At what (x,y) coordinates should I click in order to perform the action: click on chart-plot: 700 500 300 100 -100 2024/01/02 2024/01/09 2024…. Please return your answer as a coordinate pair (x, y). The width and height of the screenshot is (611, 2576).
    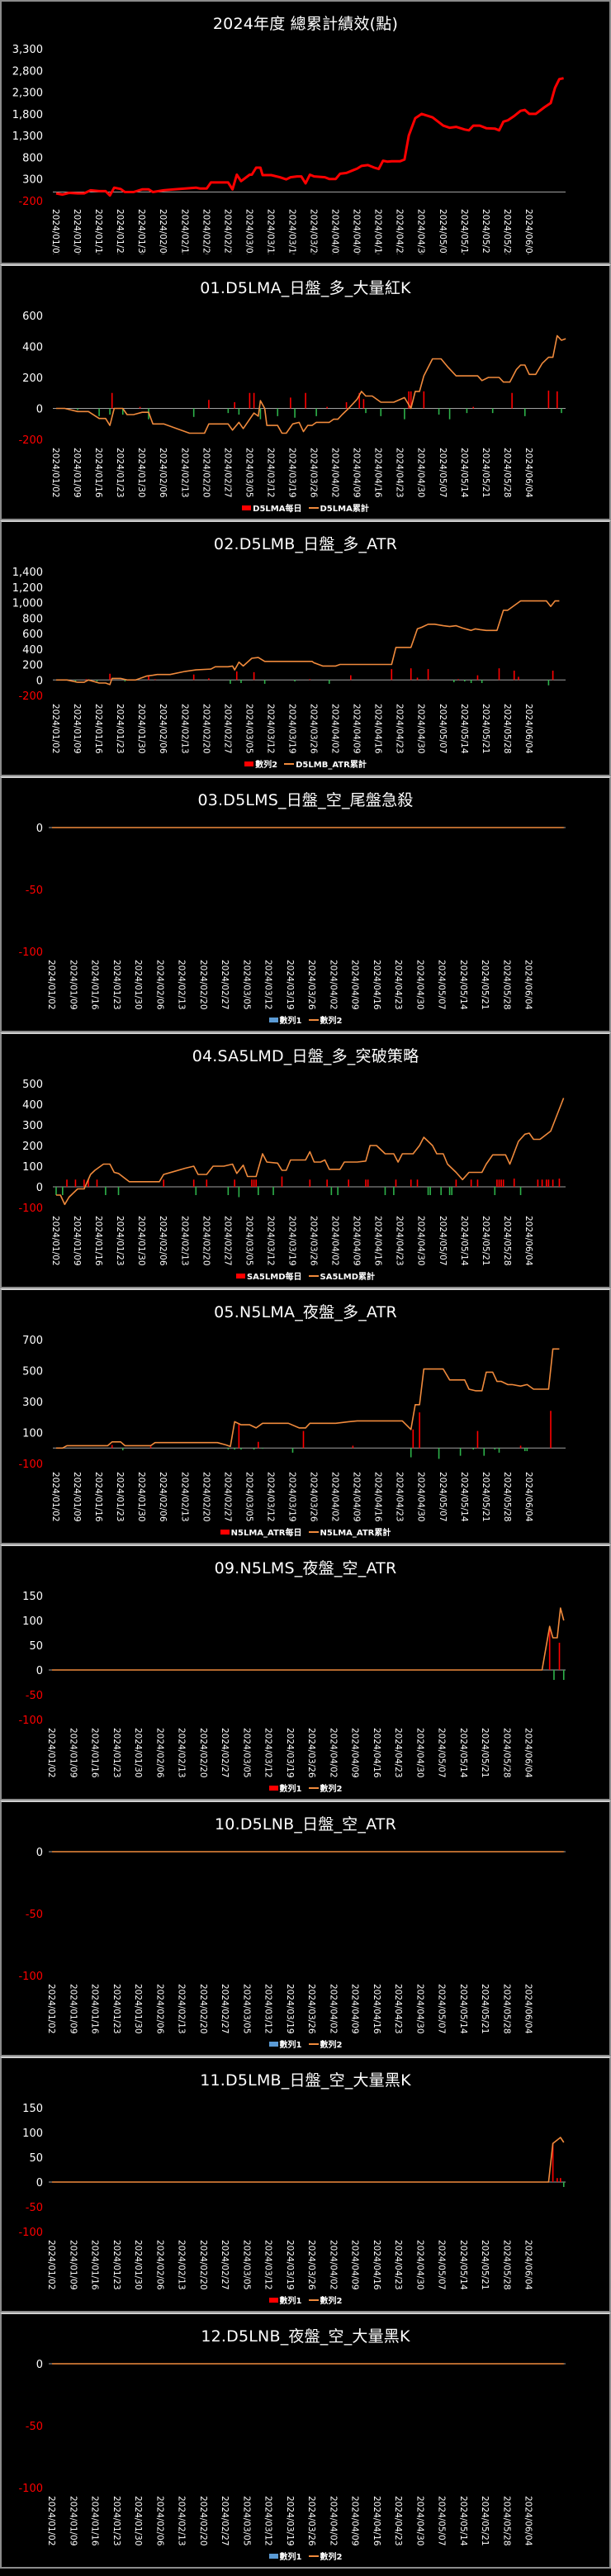
    Looking at the image, I should click on (292, 1428).